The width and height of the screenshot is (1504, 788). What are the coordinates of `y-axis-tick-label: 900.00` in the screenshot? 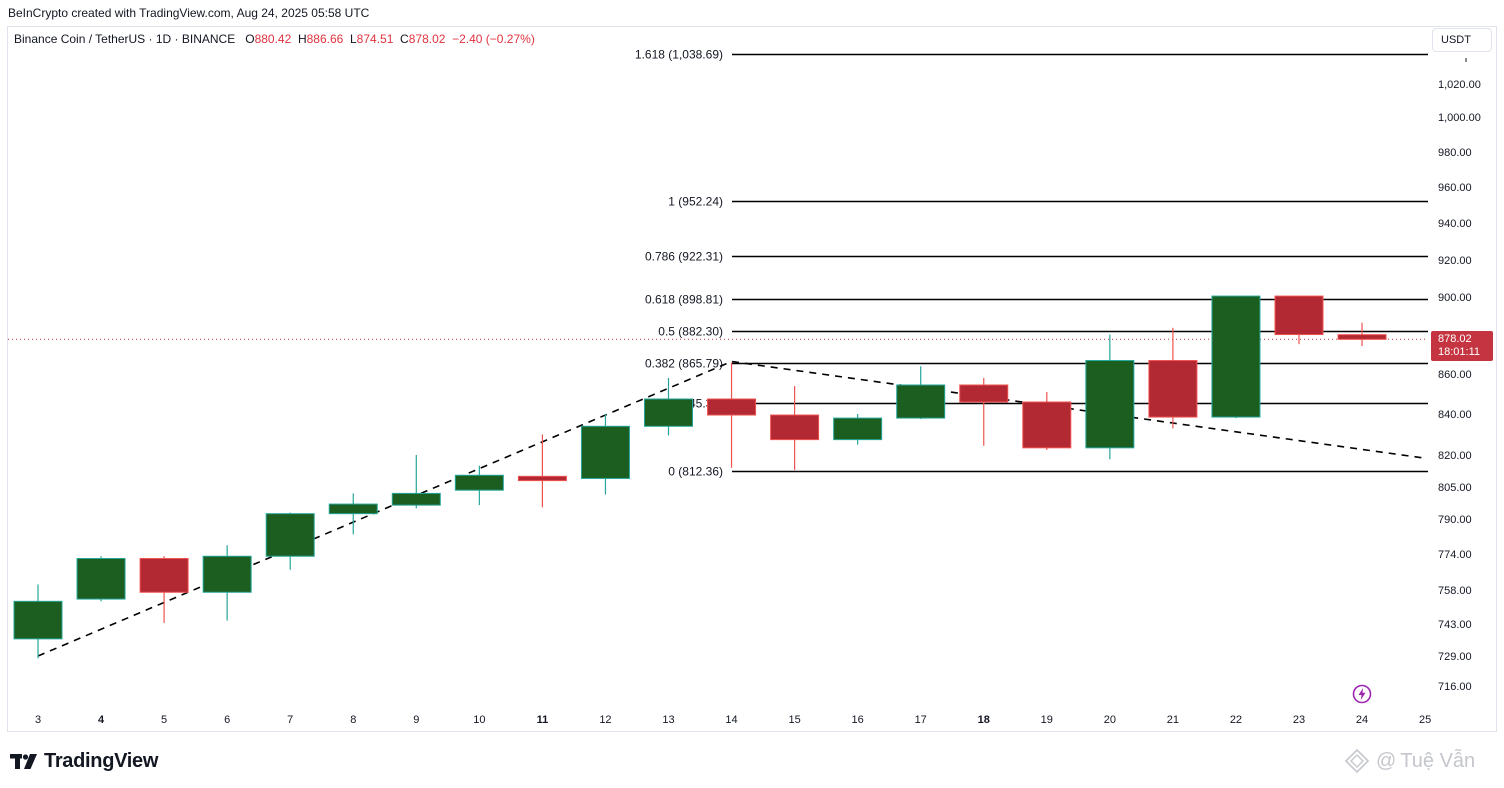 It's located at (1455, 298).